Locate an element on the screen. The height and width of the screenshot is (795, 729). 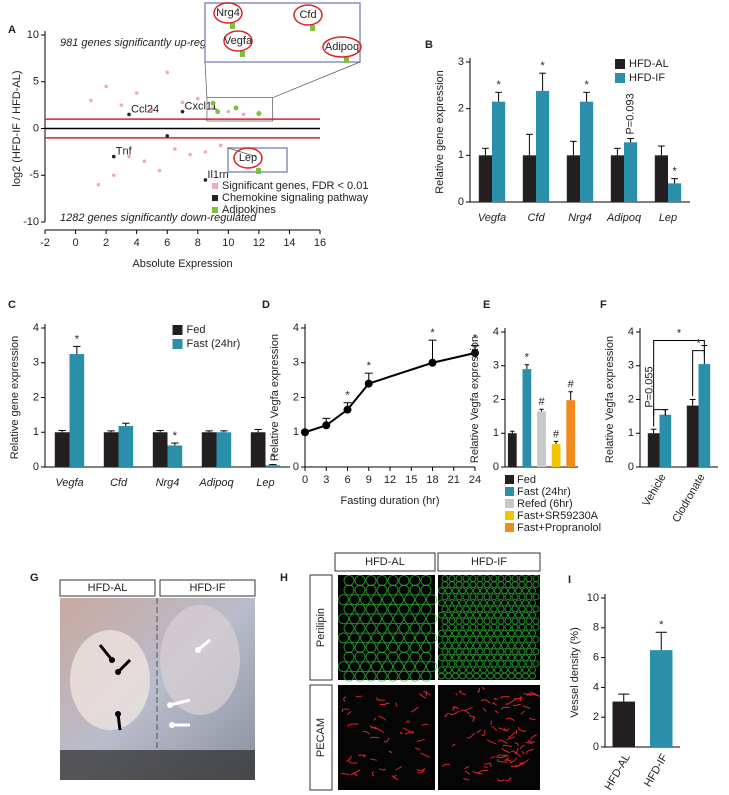
photo-detail is located at coordinates (110, 680).